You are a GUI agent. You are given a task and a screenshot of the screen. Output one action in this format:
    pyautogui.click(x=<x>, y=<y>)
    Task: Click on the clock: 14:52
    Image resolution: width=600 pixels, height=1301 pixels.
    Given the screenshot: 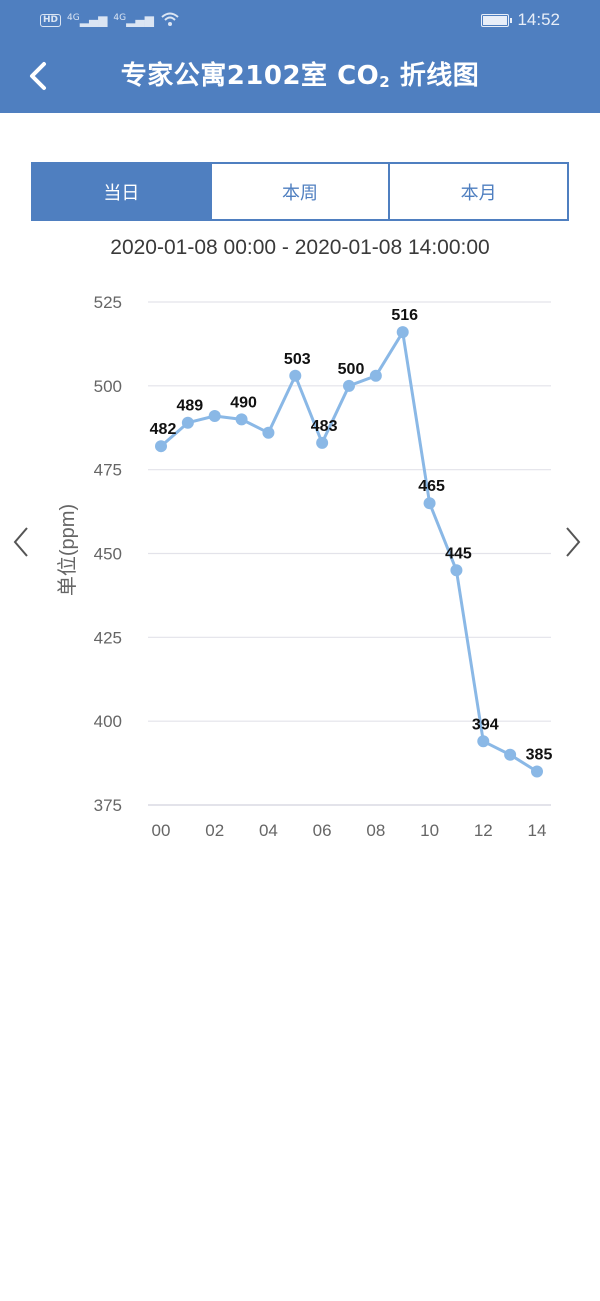 What is the action you would take?
    pyautogui.click(x=538, y=19)
    